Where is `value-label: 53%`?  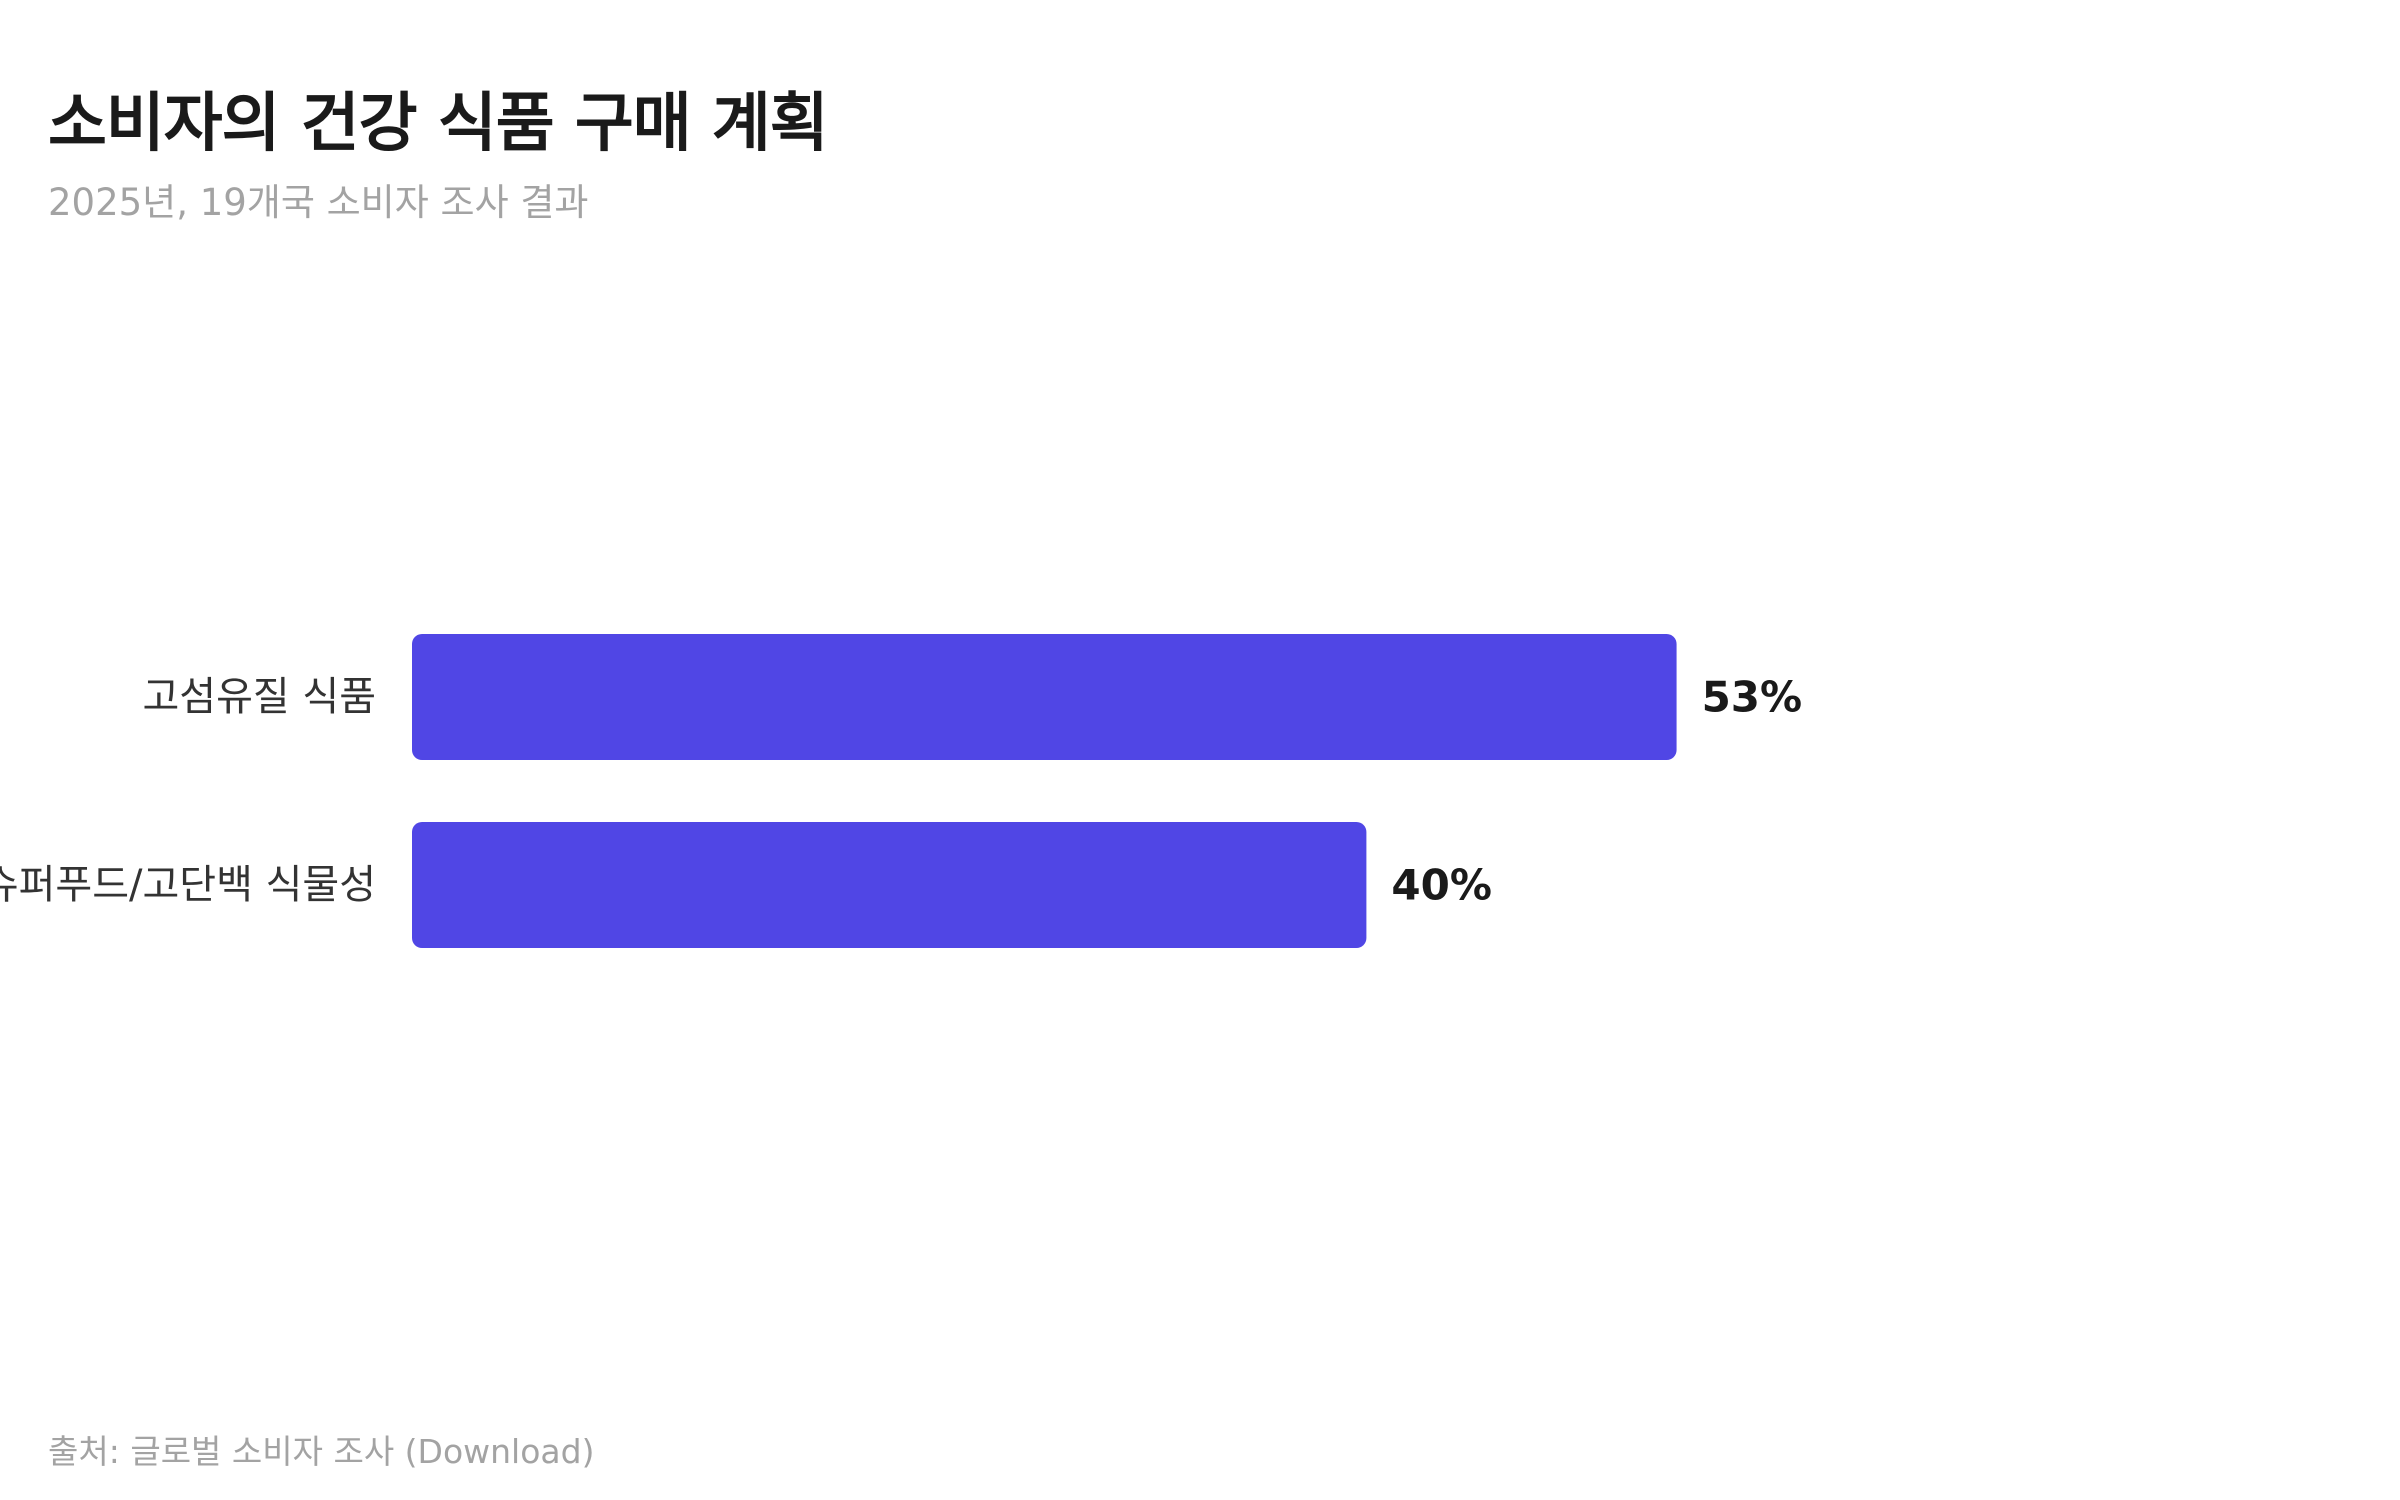
value-label: 53% is located at coordinates (1752, 697).